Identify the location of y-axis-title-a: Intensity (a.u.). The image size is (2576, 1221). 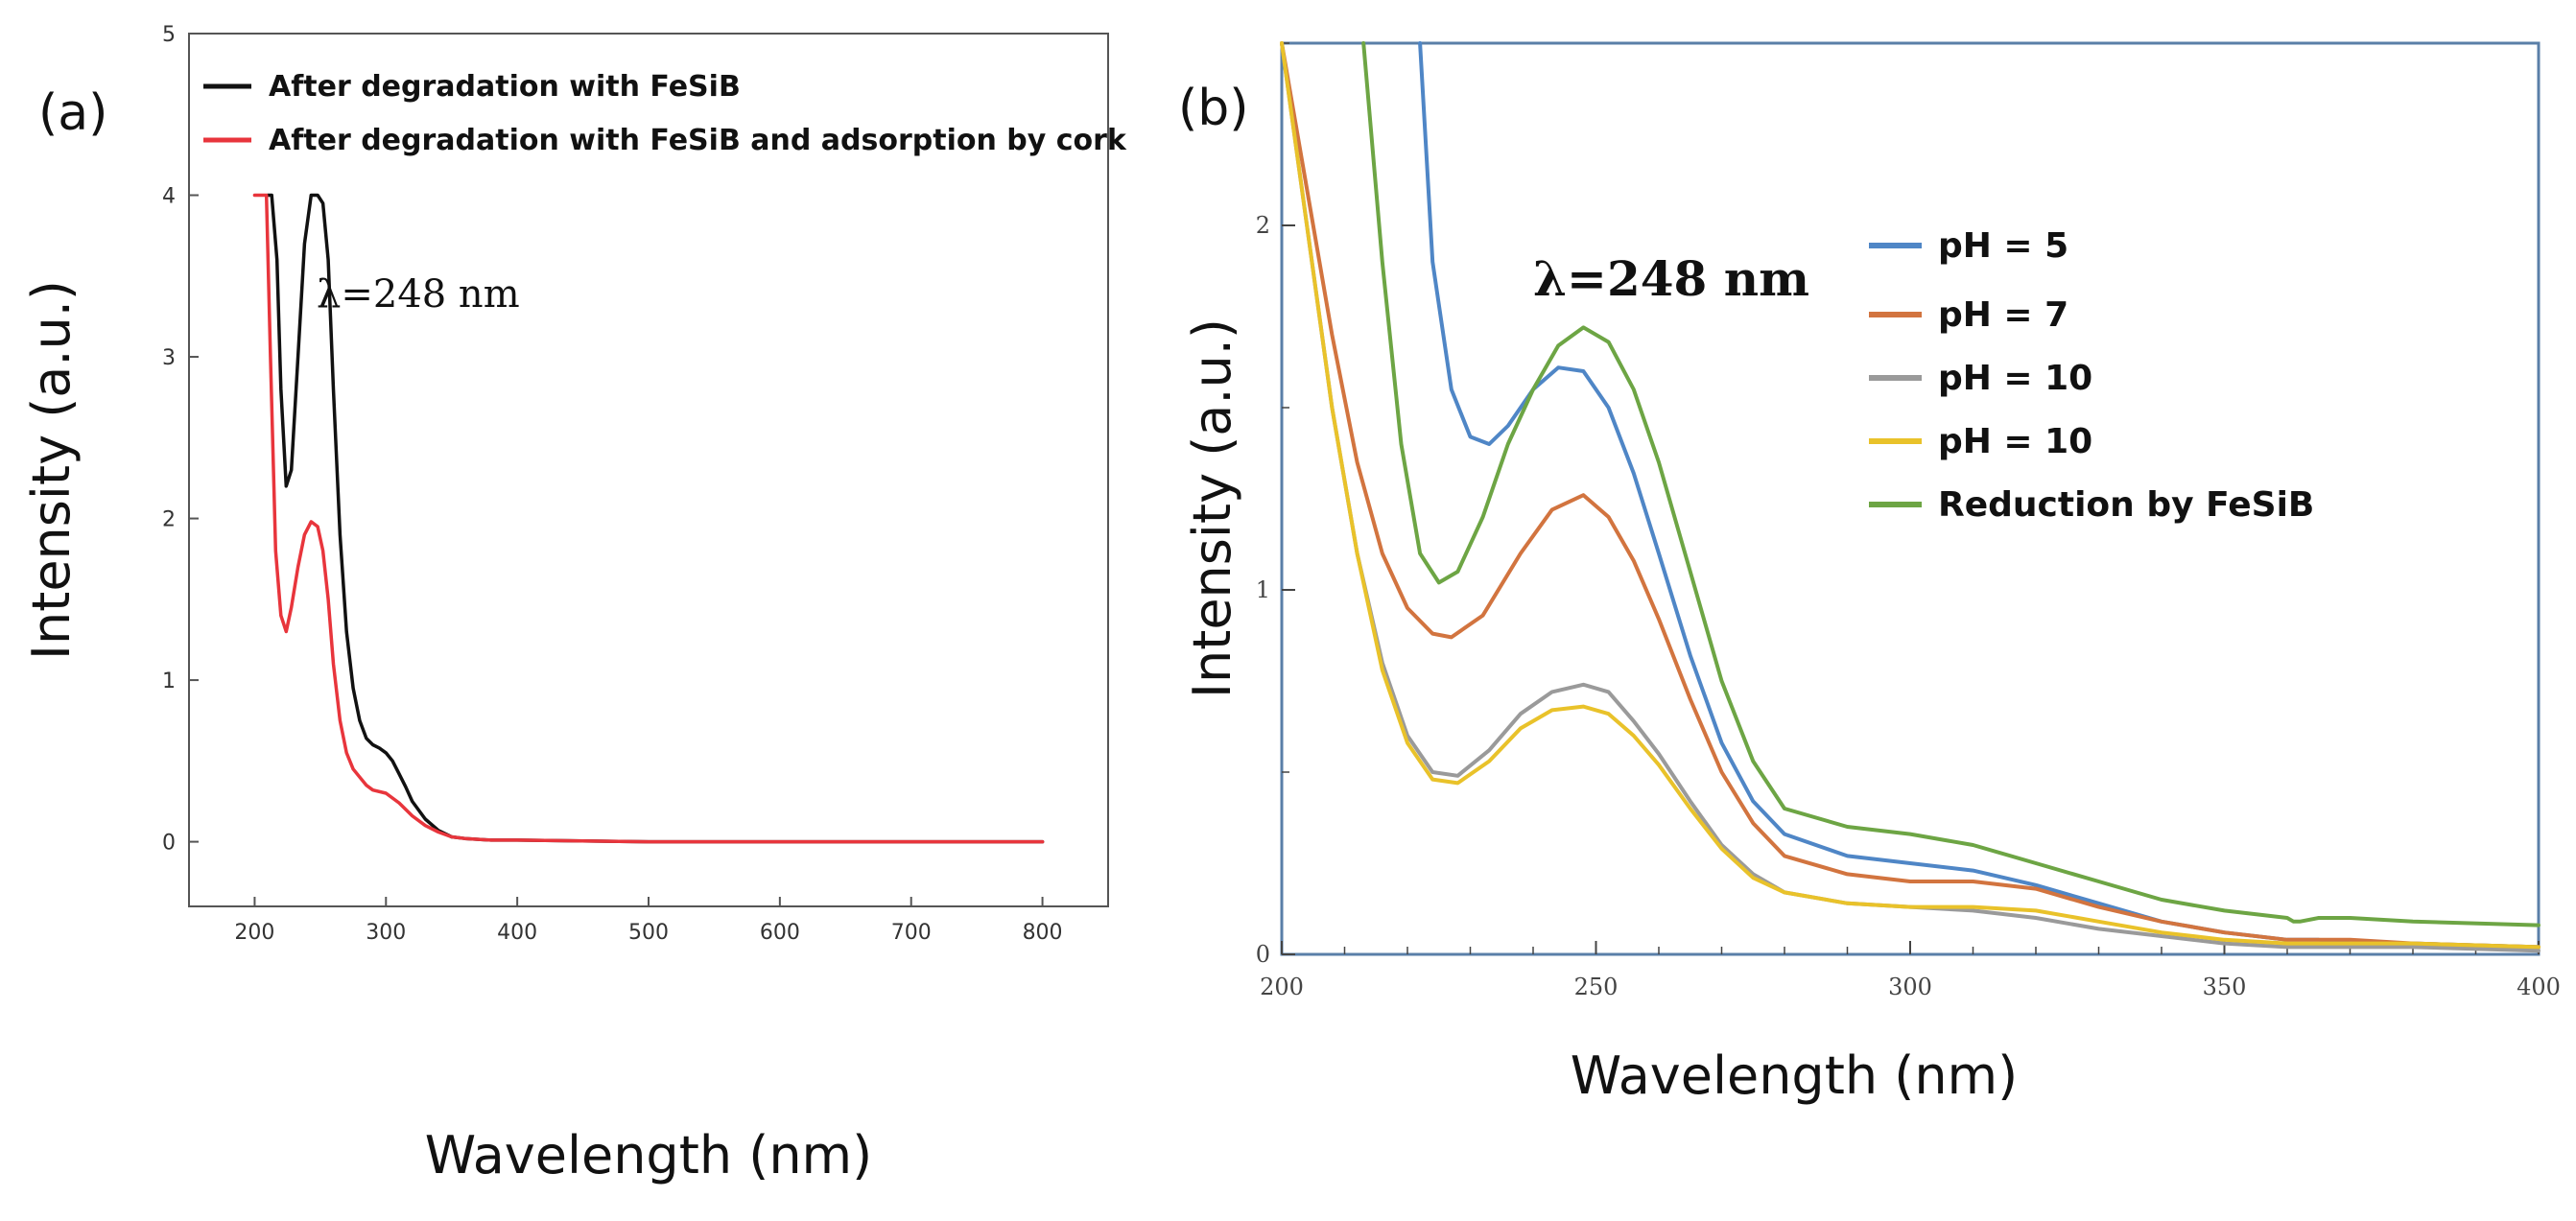
(52, 470).